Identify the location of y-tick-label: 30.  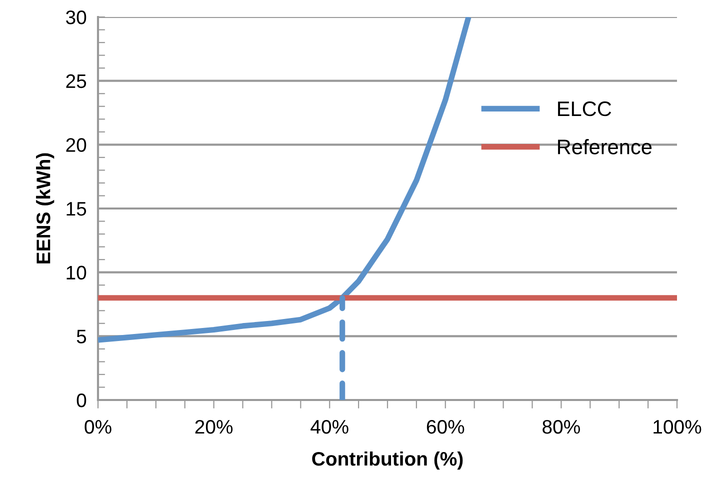
(76, 17).